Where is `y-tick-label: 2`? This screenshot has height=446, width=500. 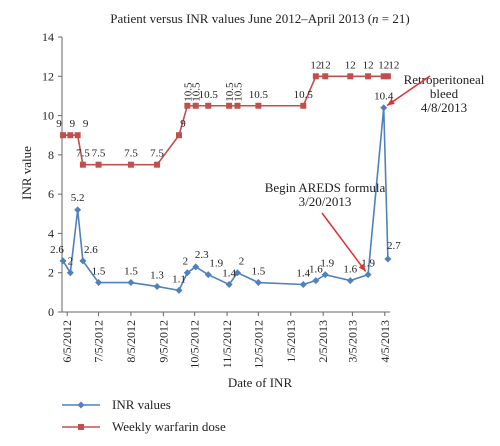
y-tick-label: 2 is located at coordinates (51, 273).